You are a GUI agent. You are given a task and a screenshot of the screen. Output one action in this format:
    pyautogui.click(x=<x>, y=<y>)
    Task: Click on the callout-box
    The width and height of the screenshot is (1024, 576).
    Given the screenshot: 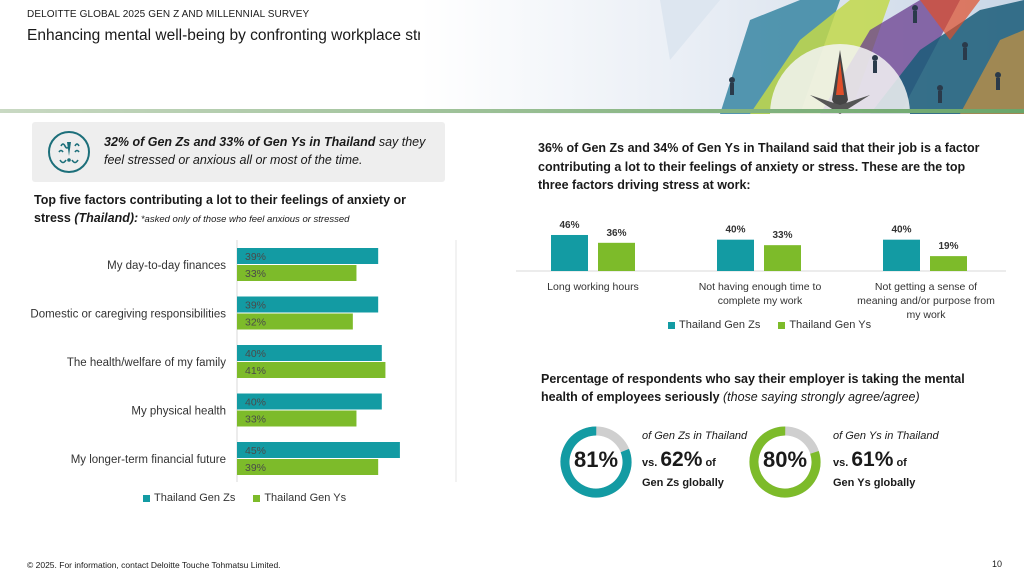 What is the action you would take?
    pyautogui.click(x=238, y=152)
    